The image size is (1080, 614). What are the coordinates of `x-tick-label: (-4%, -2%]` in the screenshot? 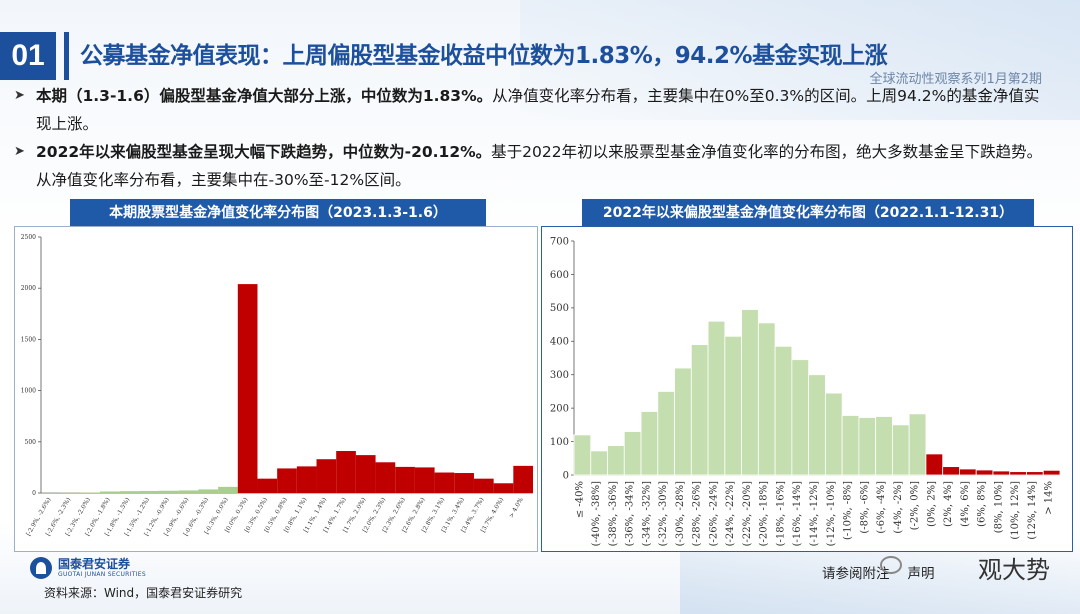 It's located at (898, 507).